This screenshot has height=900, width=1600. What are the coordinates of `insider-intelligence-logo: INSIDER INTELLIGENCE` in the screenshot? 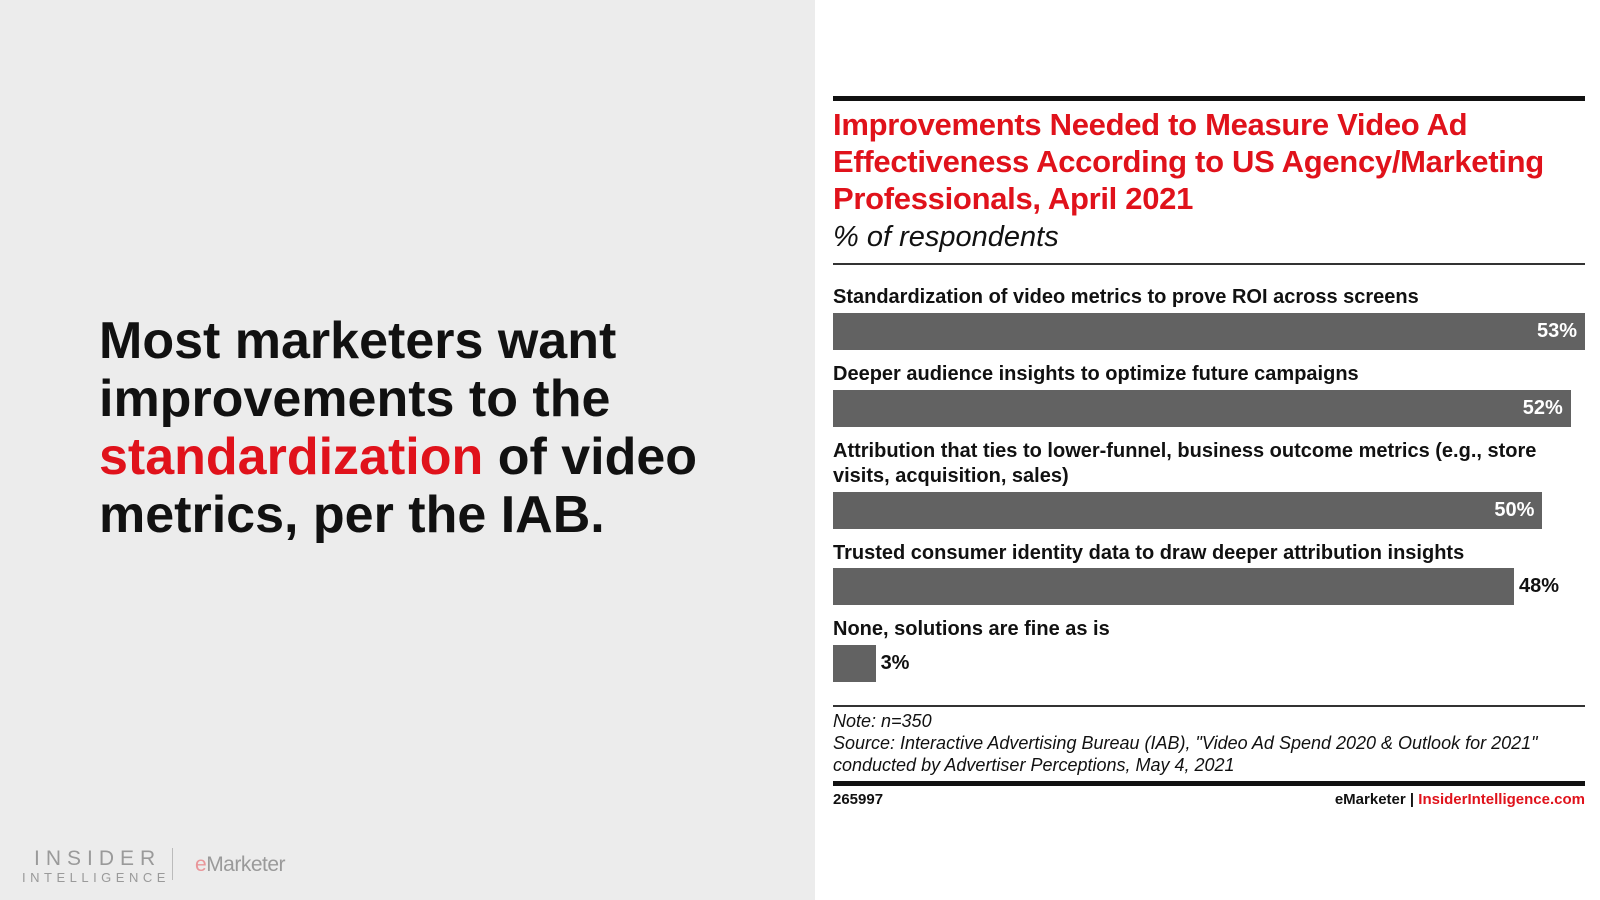 It's located at (96, 866).